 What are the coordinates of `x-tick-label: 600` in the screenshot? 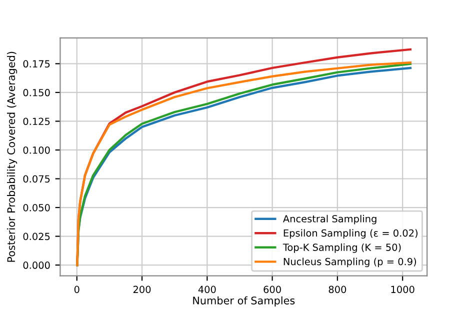 It's located at (272, 290).